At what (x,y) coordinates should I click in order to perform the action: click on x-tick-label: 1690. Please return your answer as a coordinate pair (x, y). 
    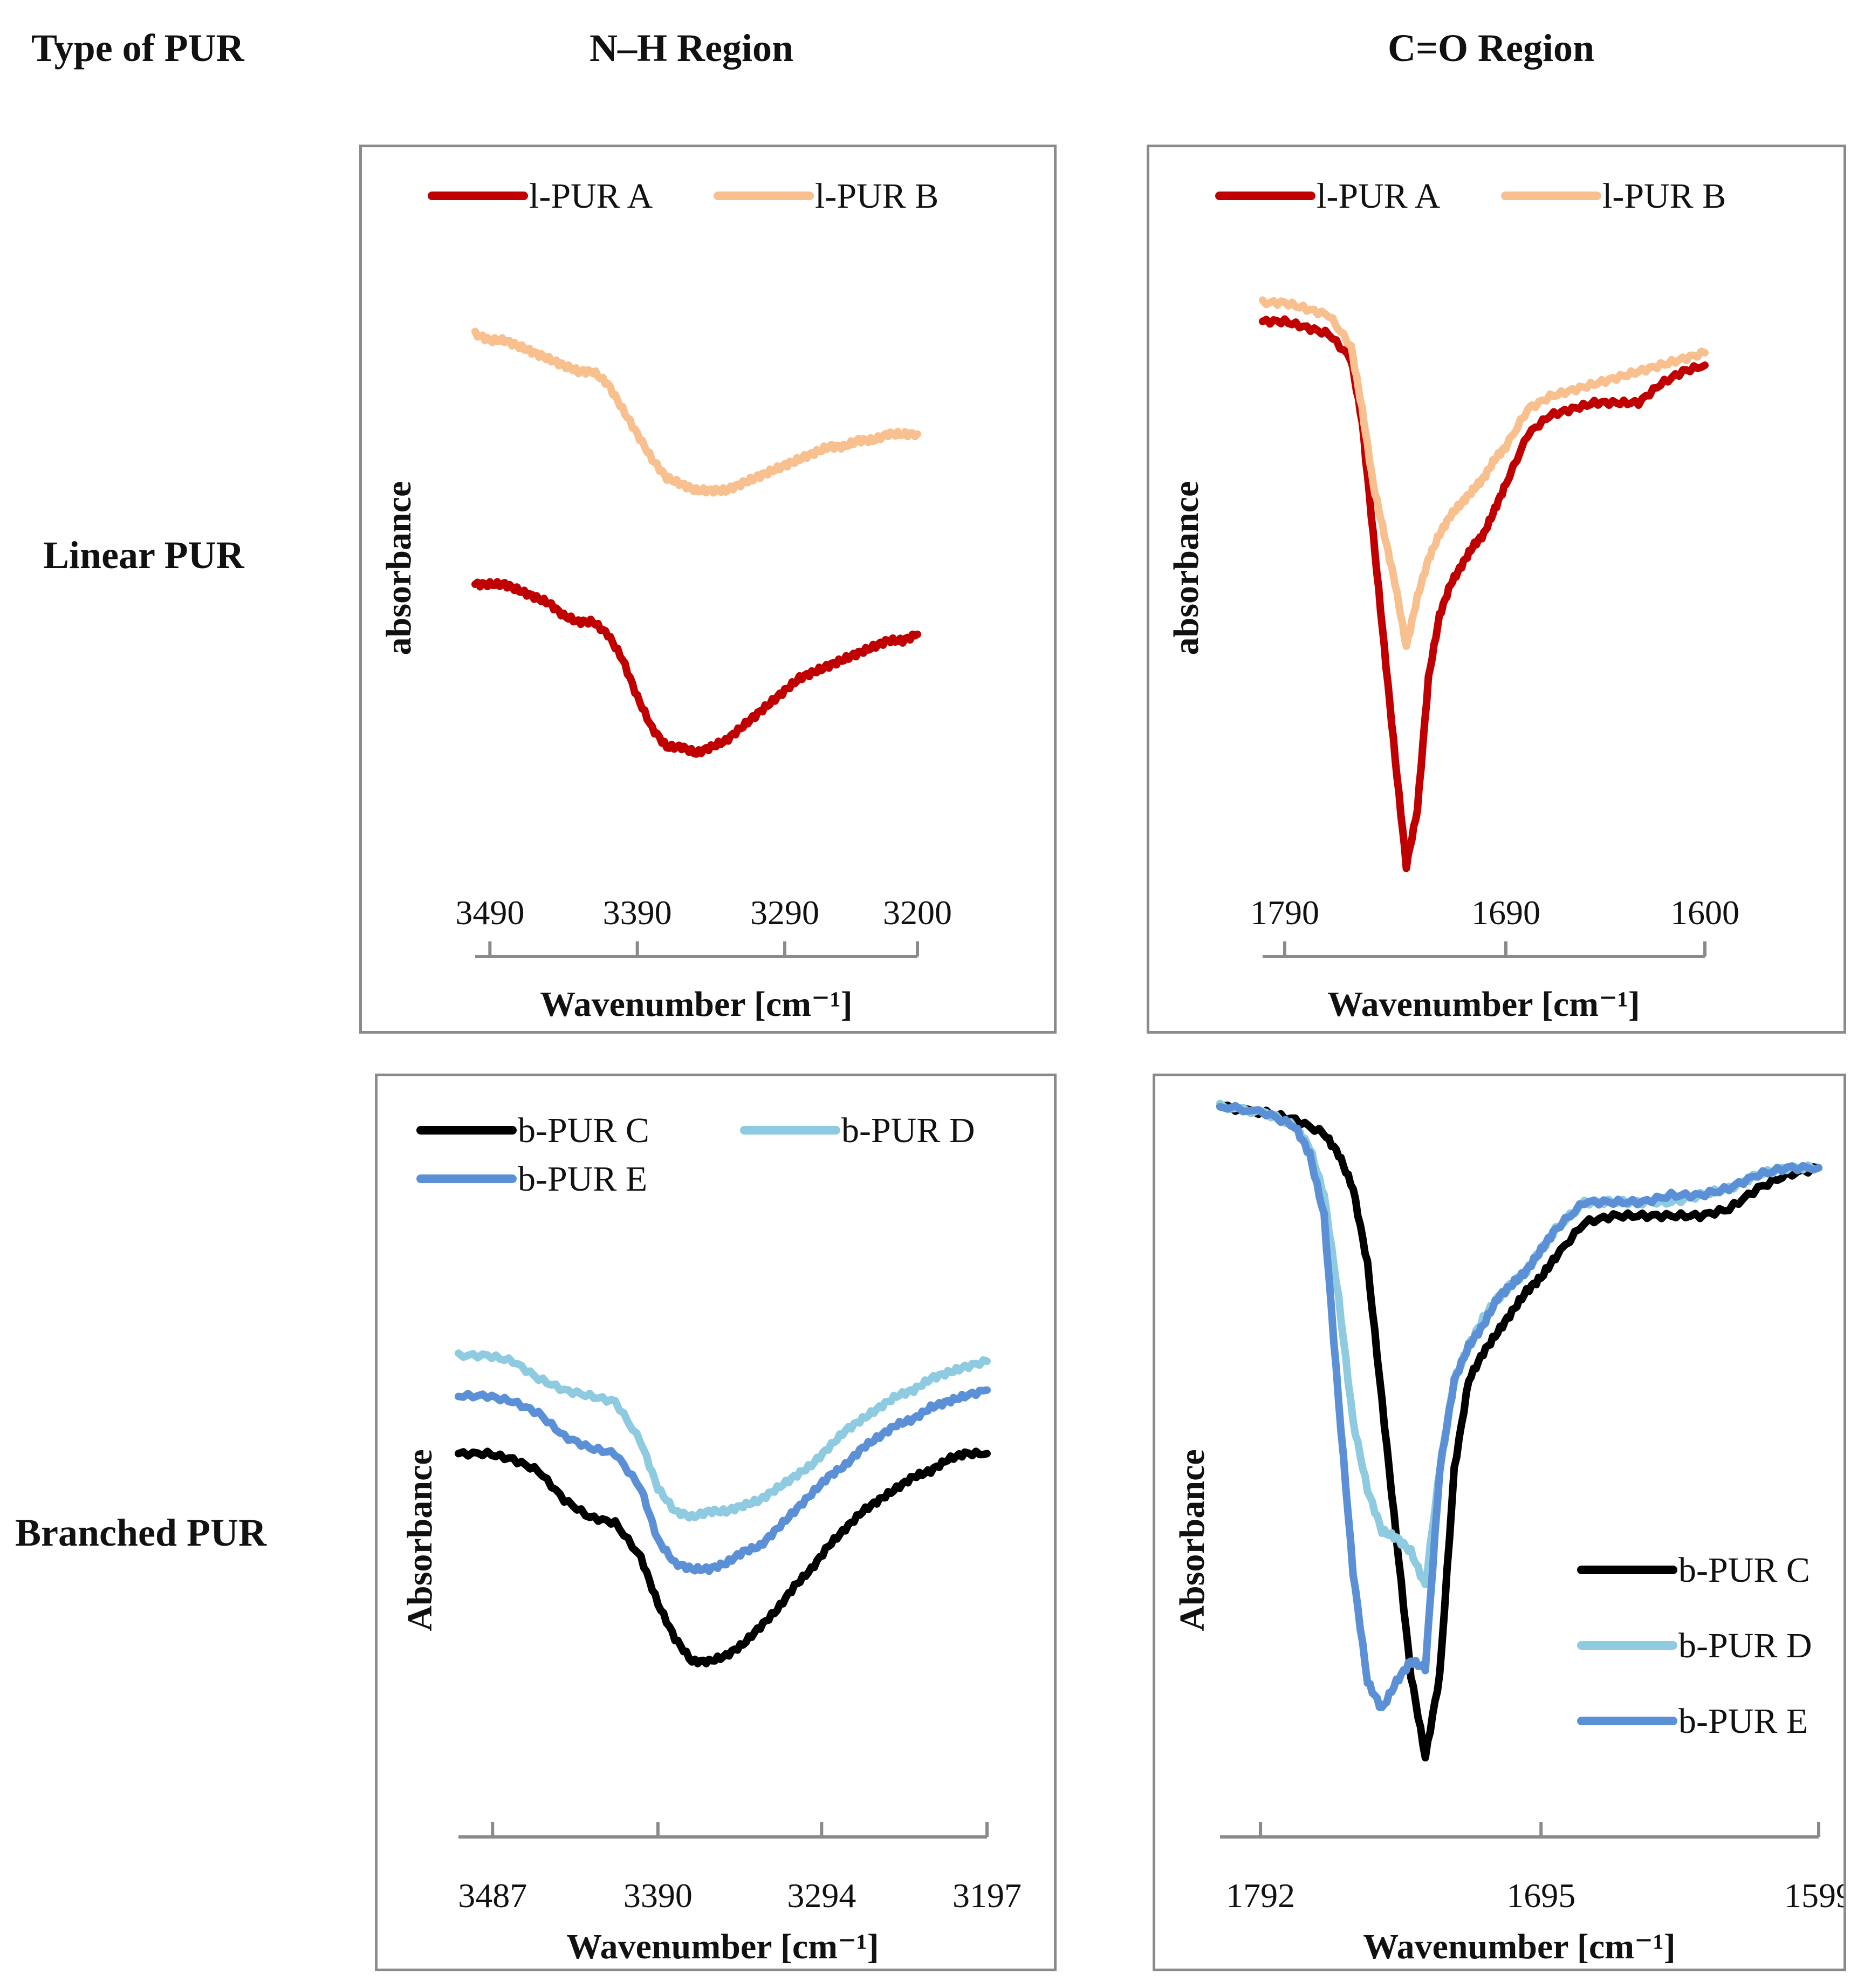
    Looking at the image, I should click on (1505, 912).